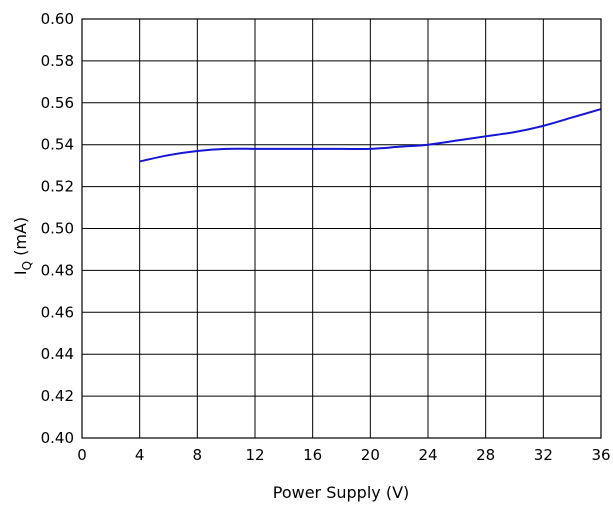 The width and height of the screenshot is (613, 509). I want to click on y-axis-title-sub: Q, so click(27, 265).